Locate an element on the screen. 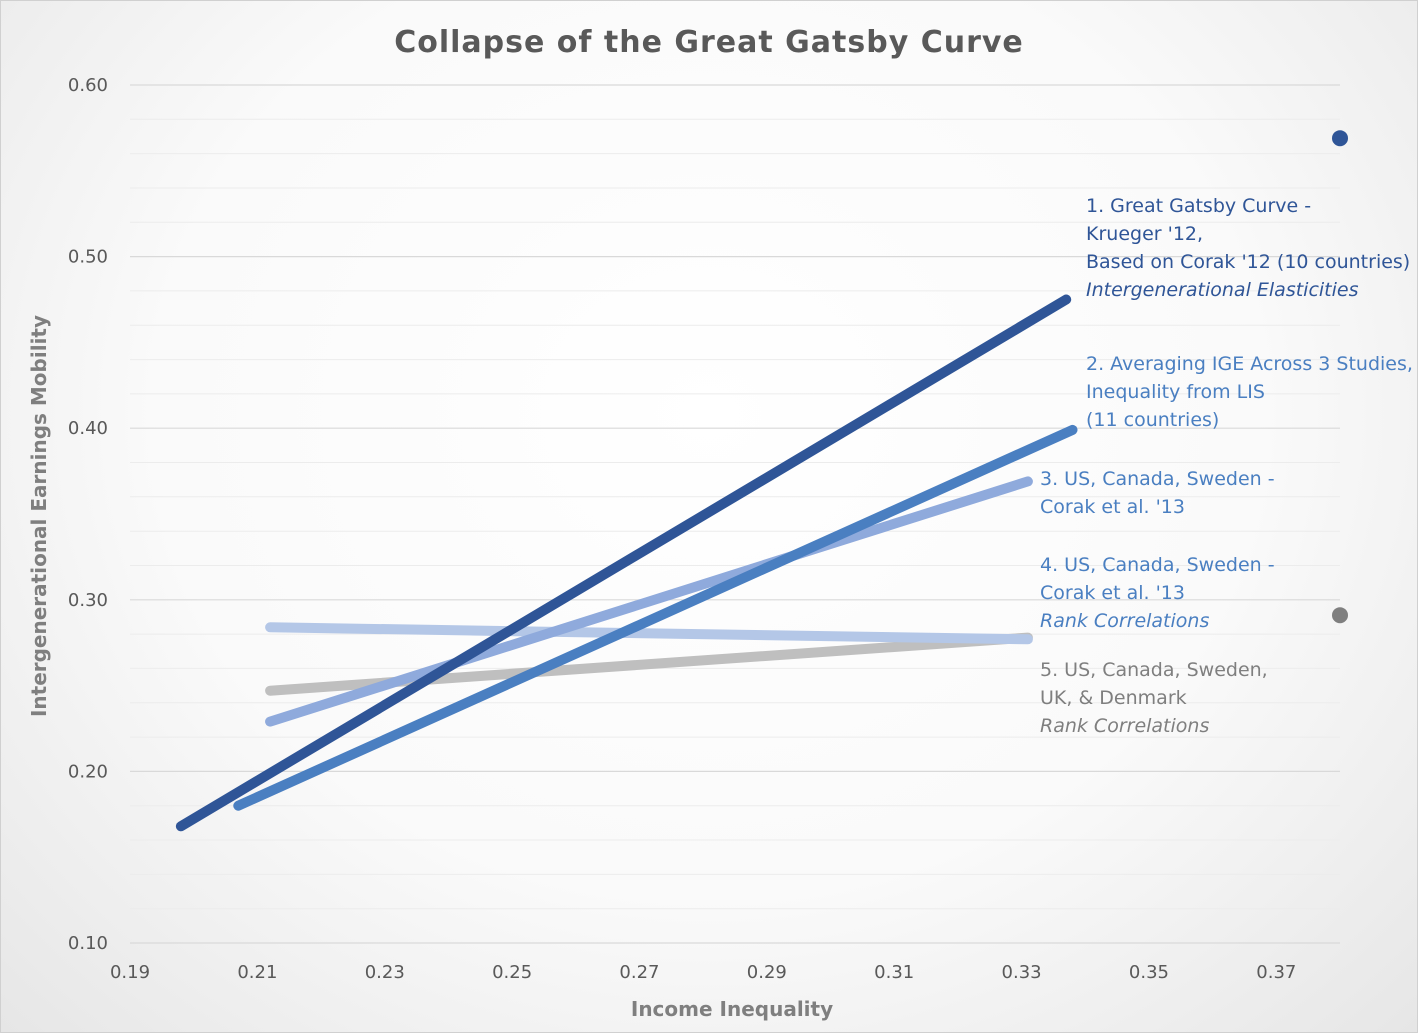  annotation-4-line: Corak et al. '13 is located at coordinates (1112, 593).